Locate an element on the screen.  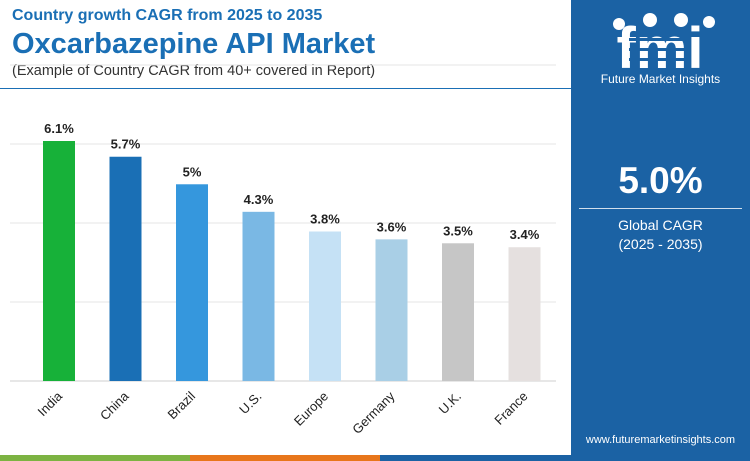
fmi-logo: fmi is located at coordinates (664, 47).